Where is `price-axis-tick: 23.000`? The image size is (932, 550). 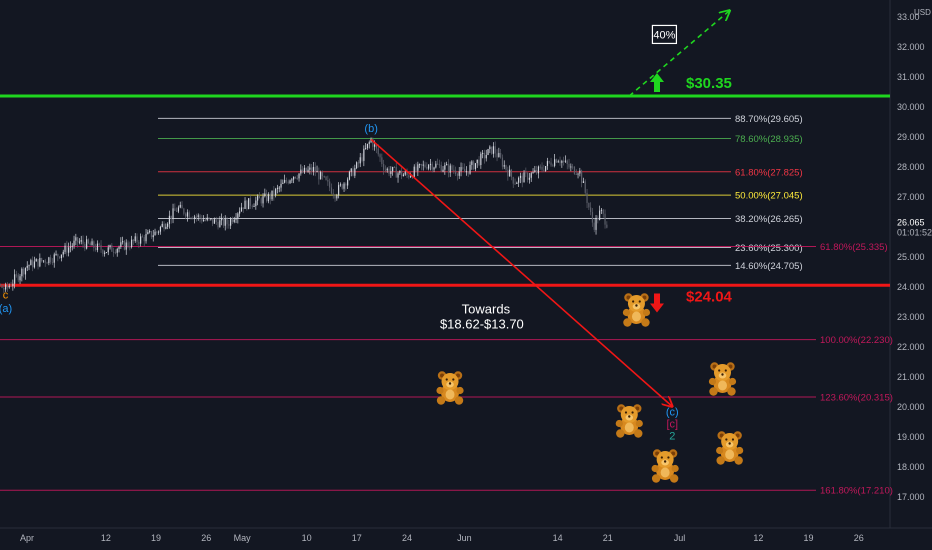
price-axis-tick: 23.000 is located at coordinates (911, 317).